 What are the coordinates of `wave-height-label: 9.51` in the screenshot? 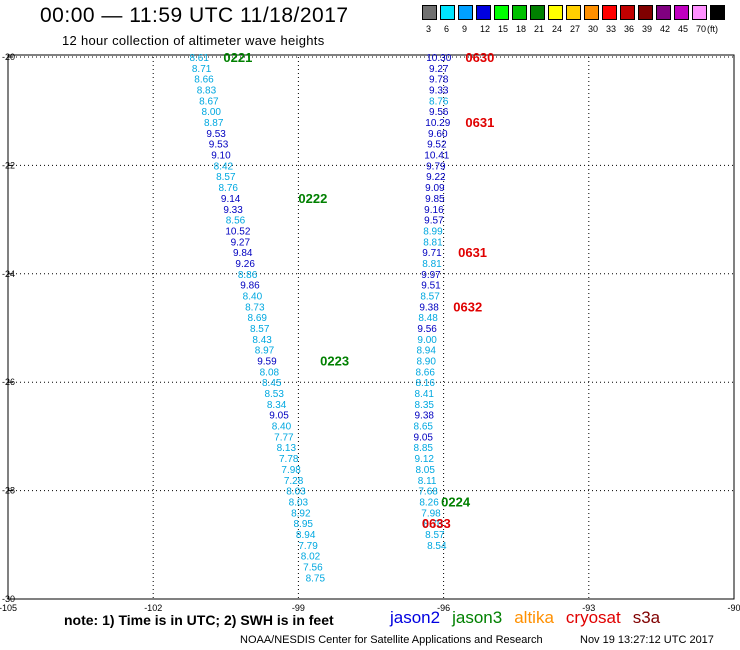 It's located at (431, 286).